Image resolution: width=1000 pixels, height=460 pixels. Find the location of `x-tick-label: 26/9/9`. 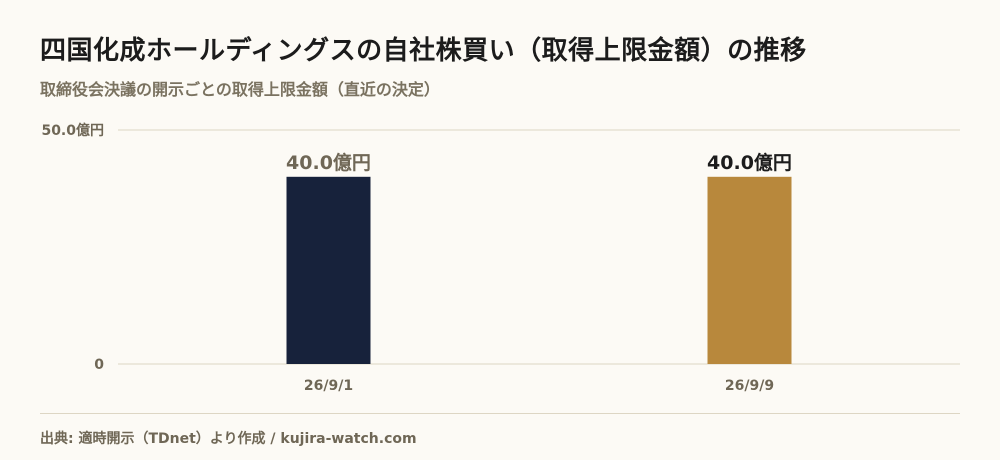

x-tick-label: 26/9/9 is located at coordinates (749, 386).